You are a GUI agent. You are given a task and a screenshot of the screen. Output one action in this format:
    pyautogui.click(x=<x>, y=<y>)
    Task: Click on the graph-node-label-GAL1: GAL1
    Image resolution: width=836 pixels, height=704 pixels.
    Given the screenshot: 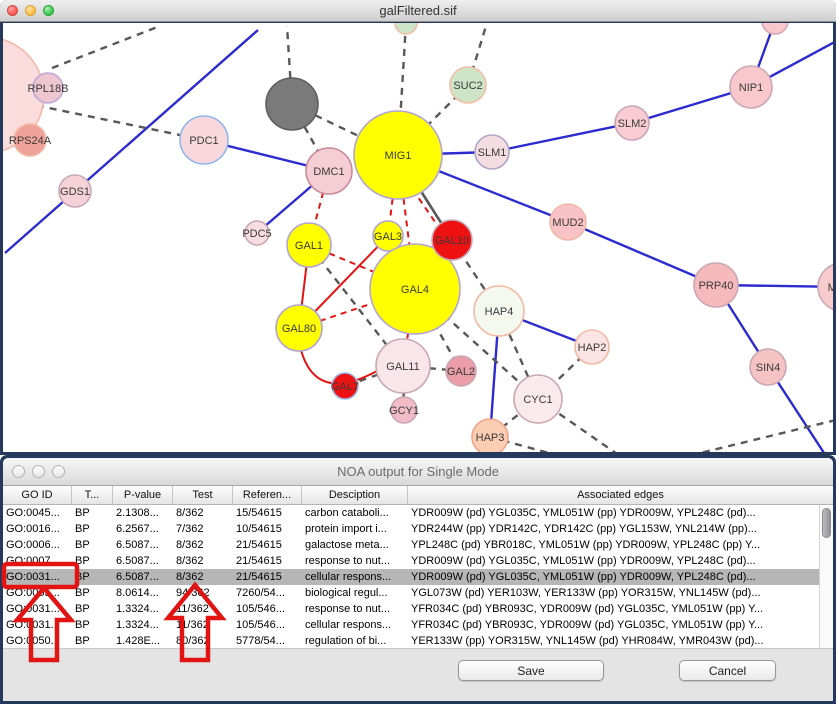 What is the action you would take?
    pyautogui.click(x=309, y=246)
    